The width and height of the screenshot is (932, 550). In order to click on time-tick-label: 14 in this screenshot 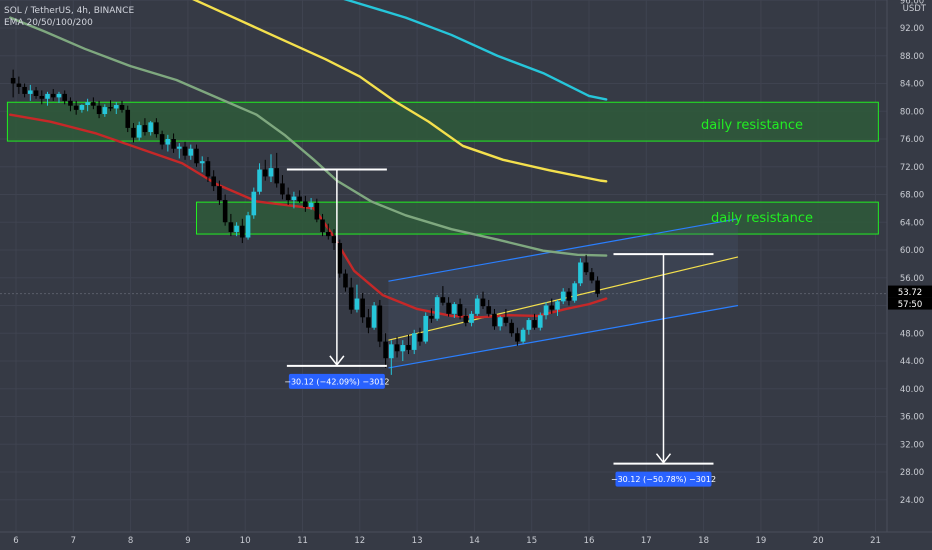, I will do `click(474, 541)`.